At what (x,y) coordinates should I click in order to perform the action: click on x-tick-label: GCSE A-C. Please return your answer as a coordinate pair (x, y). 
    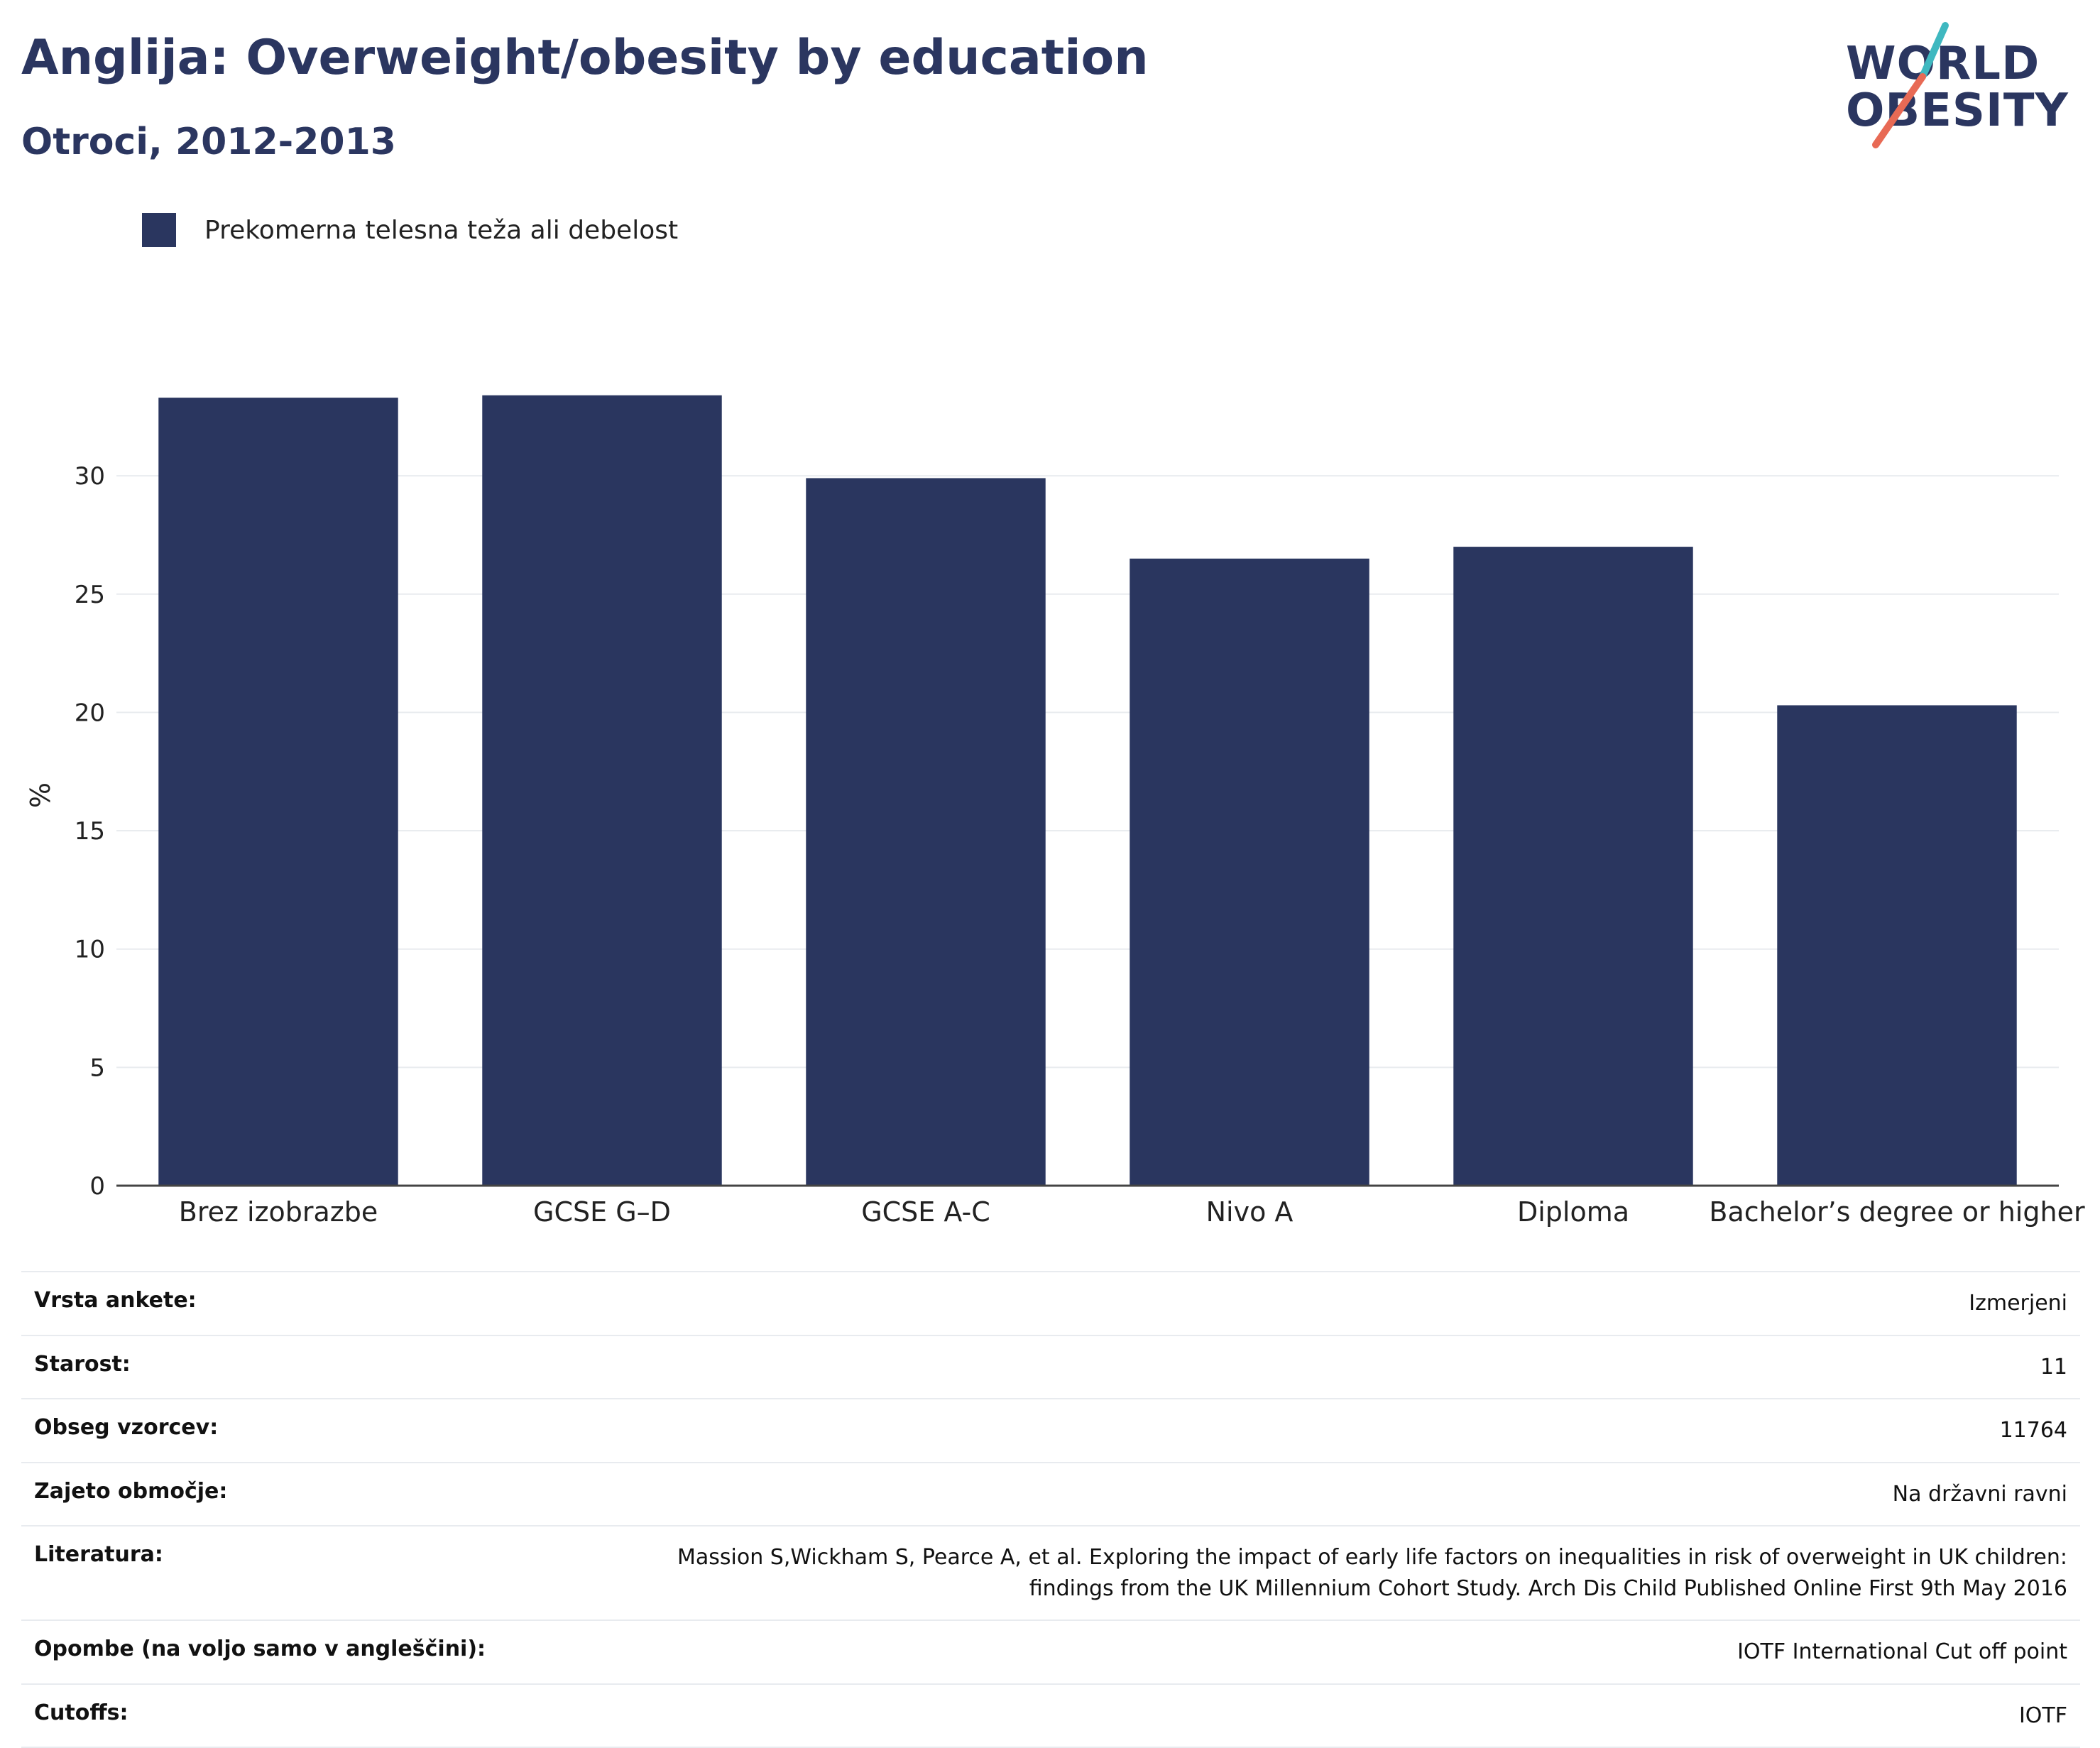
    Looking at the image, I should click on (925, 1212).